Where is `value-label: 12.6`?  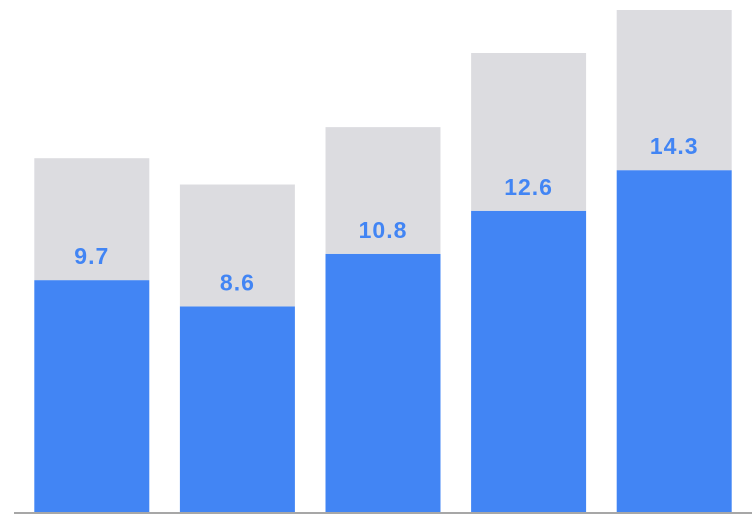 value-label: 12.6 is located at coordinates (528, 187).